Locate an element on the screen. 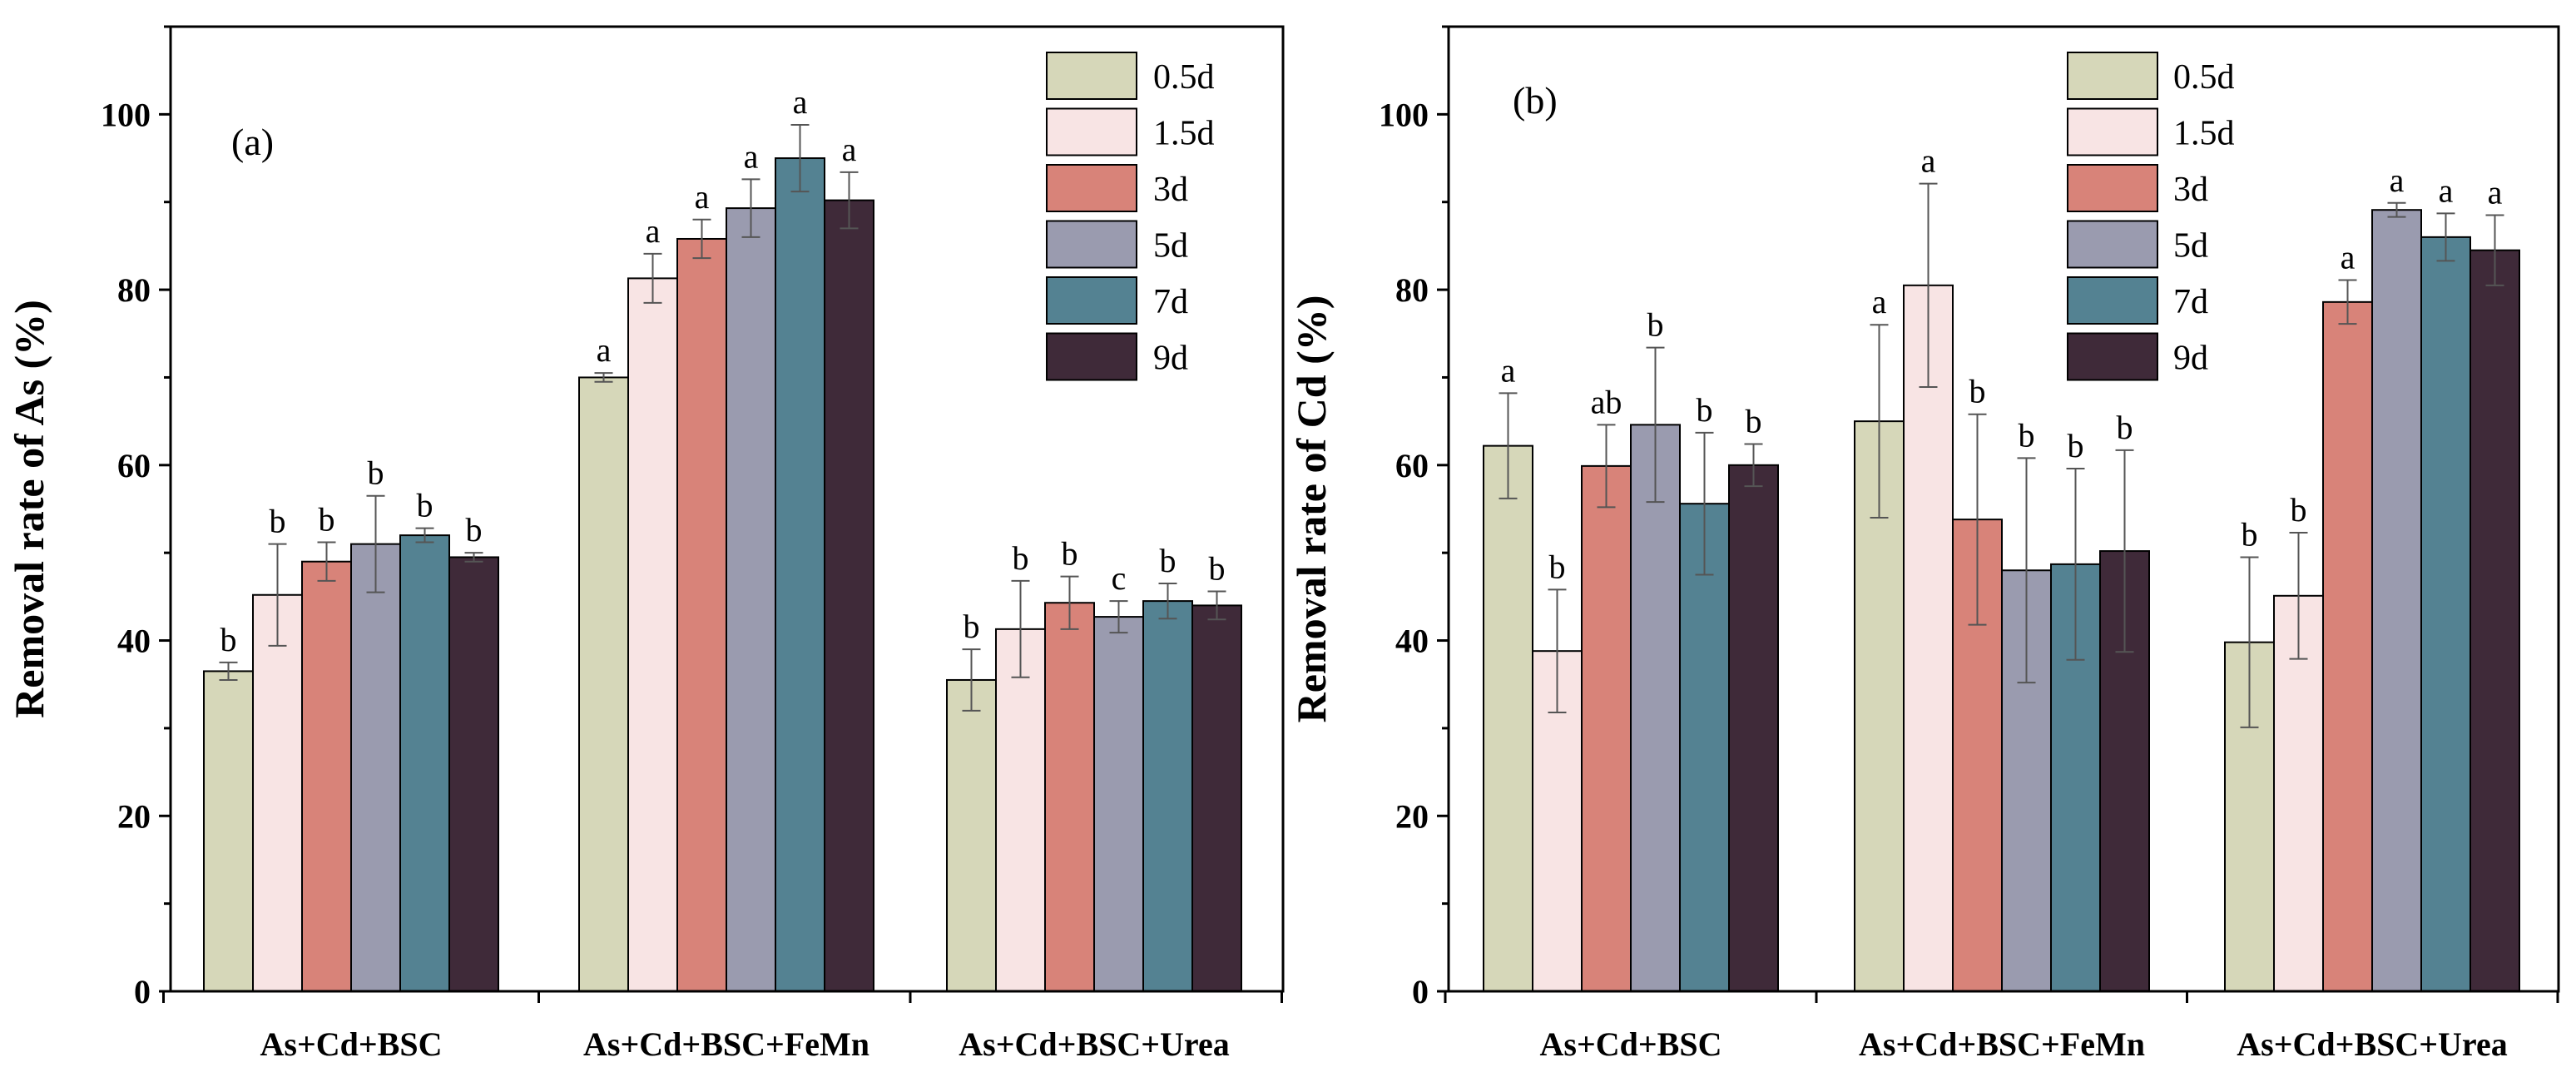 Image resolution: width=2576 pixels, height=1092 pixels. y-tick-label: 20 is located at coordinates (1412, 816).